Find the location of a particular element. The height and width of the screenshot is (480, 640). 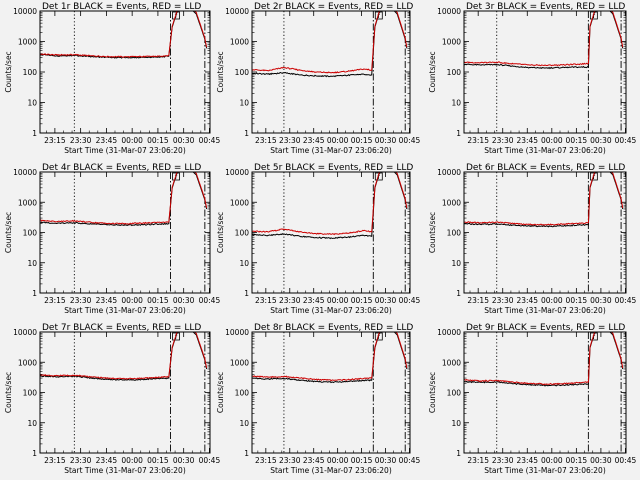

panel-title: Det 6r BLACK = Events, RED = LLD is located at coordinates (545, 168).